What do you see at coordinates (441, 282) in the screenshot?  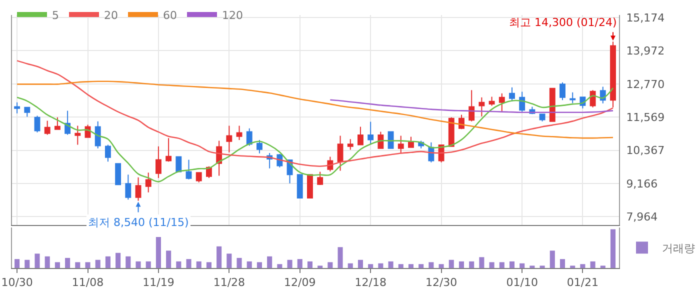 I see `x-tick-label: 12/30` at bounding box center [441, 282].